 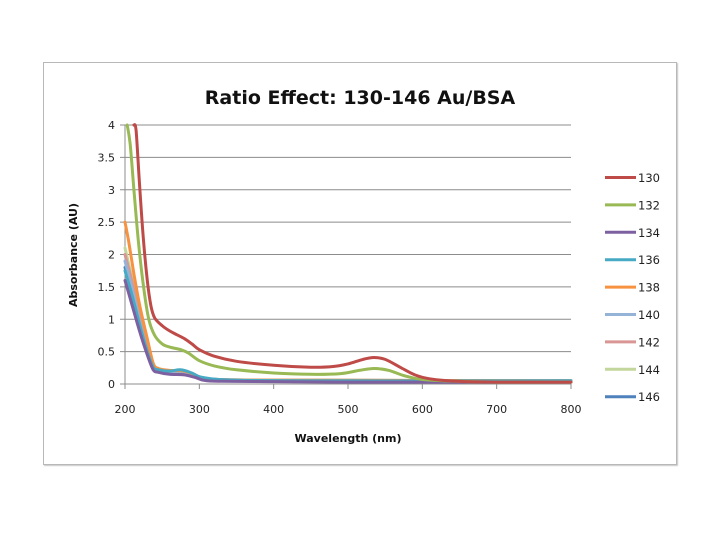 What do you see at coordinates (348, 438) in the screenshot?
I see `x-axis-title: Wavelength (nm)` at bounding box center [348, 438].